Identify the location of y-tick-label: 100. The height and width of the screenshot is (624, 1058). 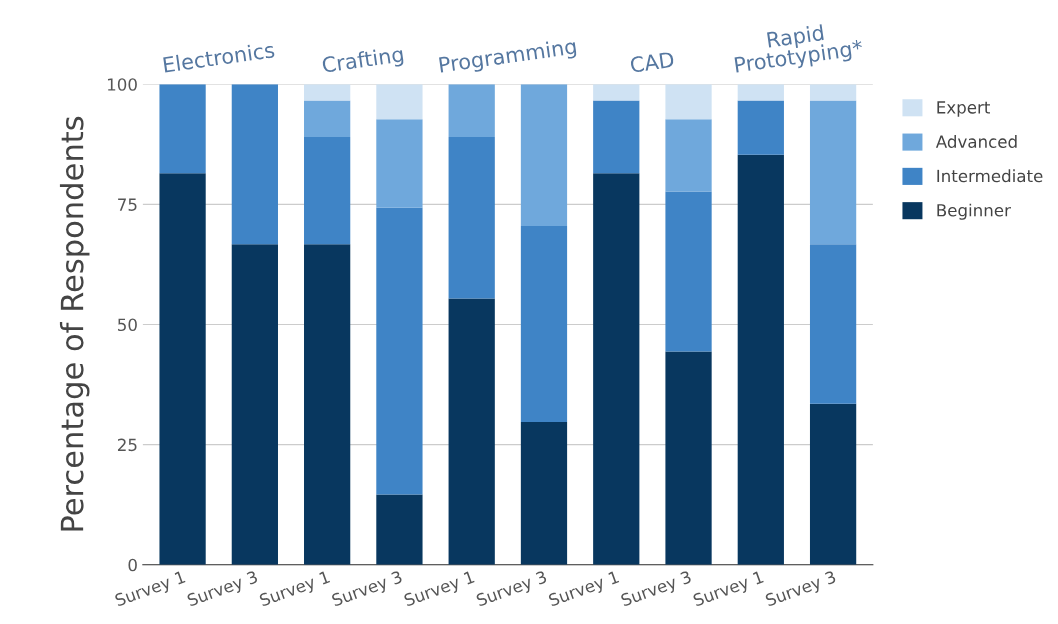
(122, 84).